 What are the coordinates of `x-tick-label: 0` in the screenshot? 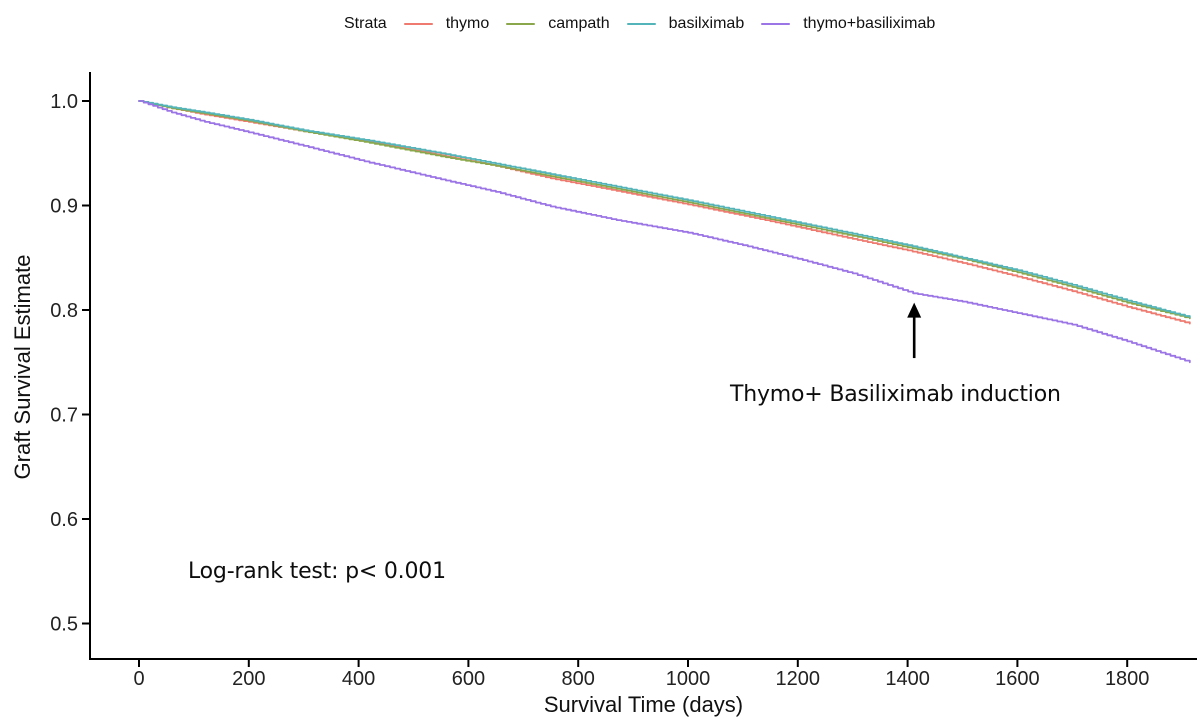 It's located at (138, 679).